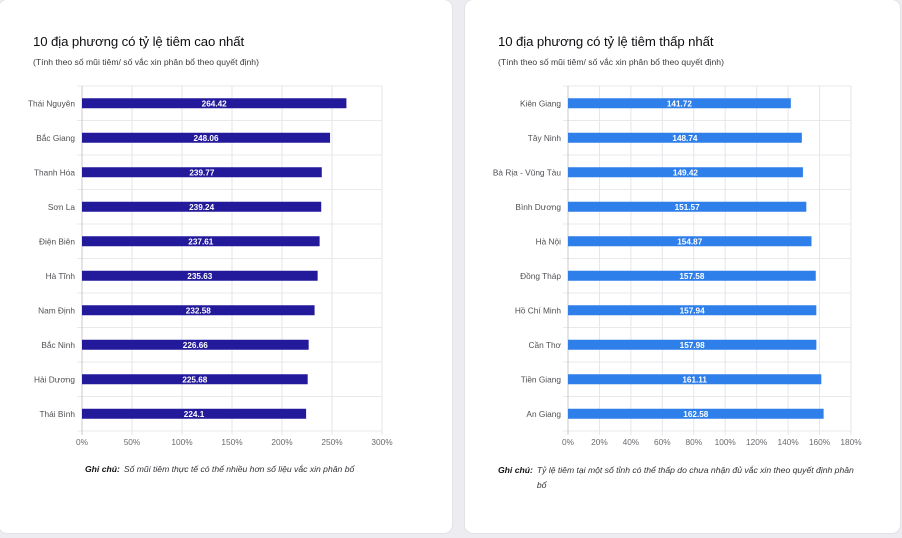 The height and width of the screenshot is (538, 902). I want to click on bar-value-label: 141.72, so click(679, 103).